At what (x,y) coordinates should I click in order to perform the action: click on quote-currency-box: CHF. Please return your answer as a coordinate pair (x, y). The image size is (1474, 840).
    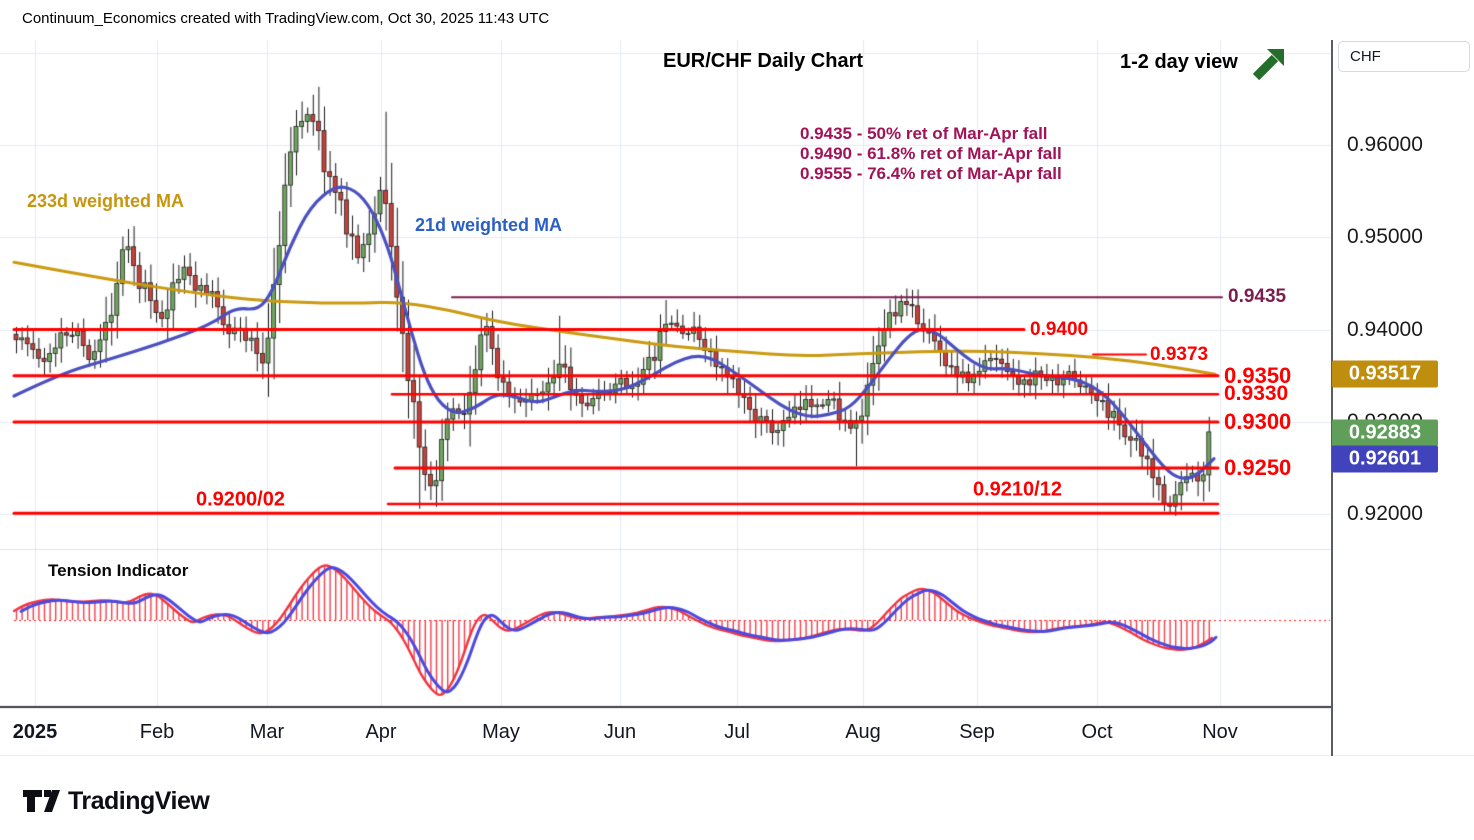
    Looking at the image, I should click on (1404, 56).